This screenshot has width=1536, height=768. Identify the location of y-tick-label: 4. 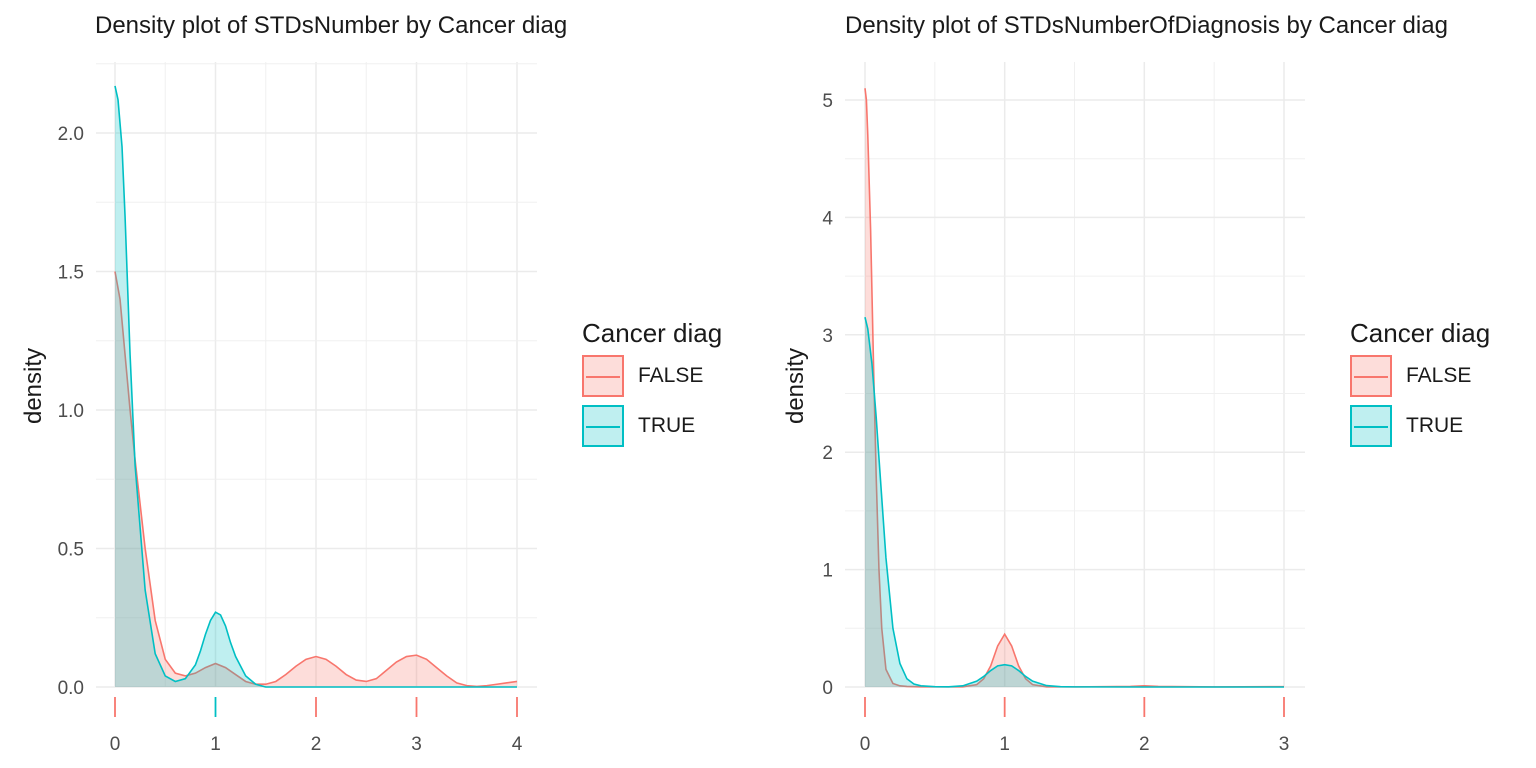
(827, 218).